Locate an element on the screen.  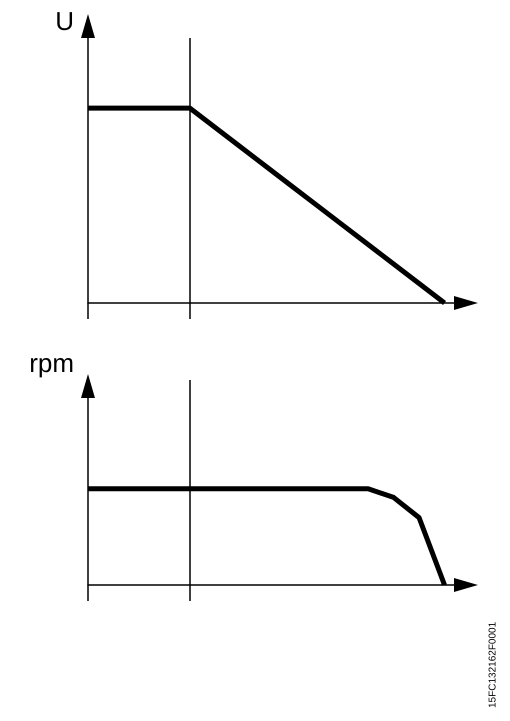
y-axis-title: U is located at coordinates (64, 21).